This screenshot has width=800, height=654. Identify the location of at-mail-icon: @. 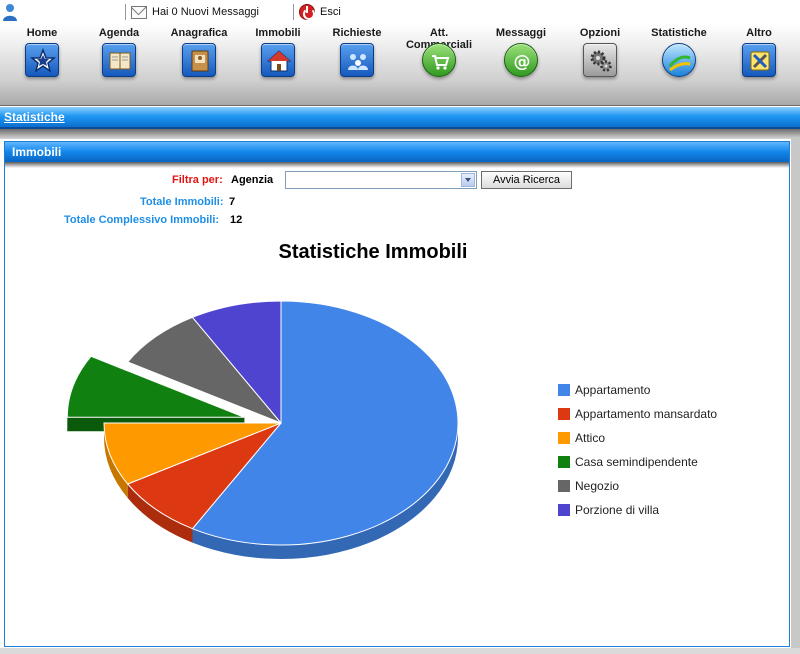
(521, 60).